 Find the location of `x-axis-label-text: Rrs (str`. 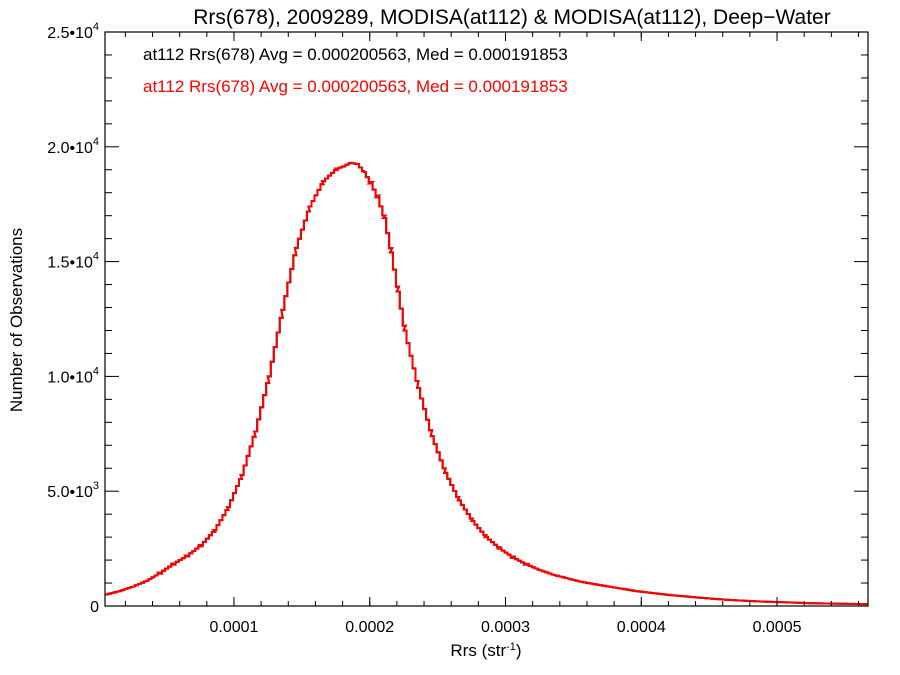

x-axis-label-text: Rrs (str is located at coordinates (478, 650).